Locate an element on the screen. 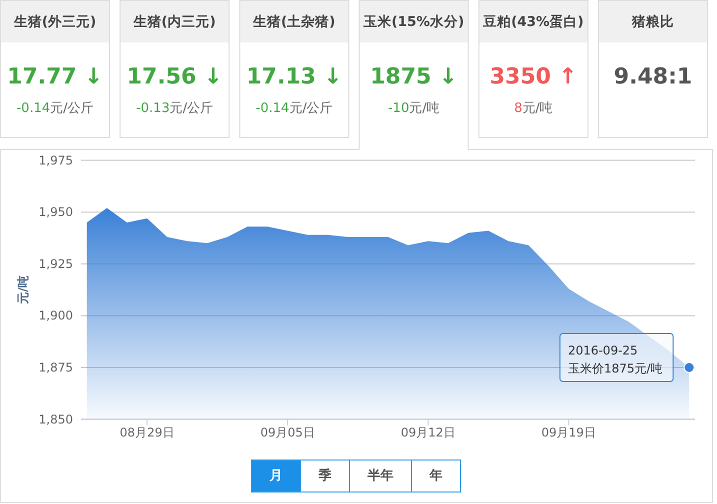 The width and height of the screenshot is (717, 504). y-tick-label: 1,975 is located at coordinates (55, 160).